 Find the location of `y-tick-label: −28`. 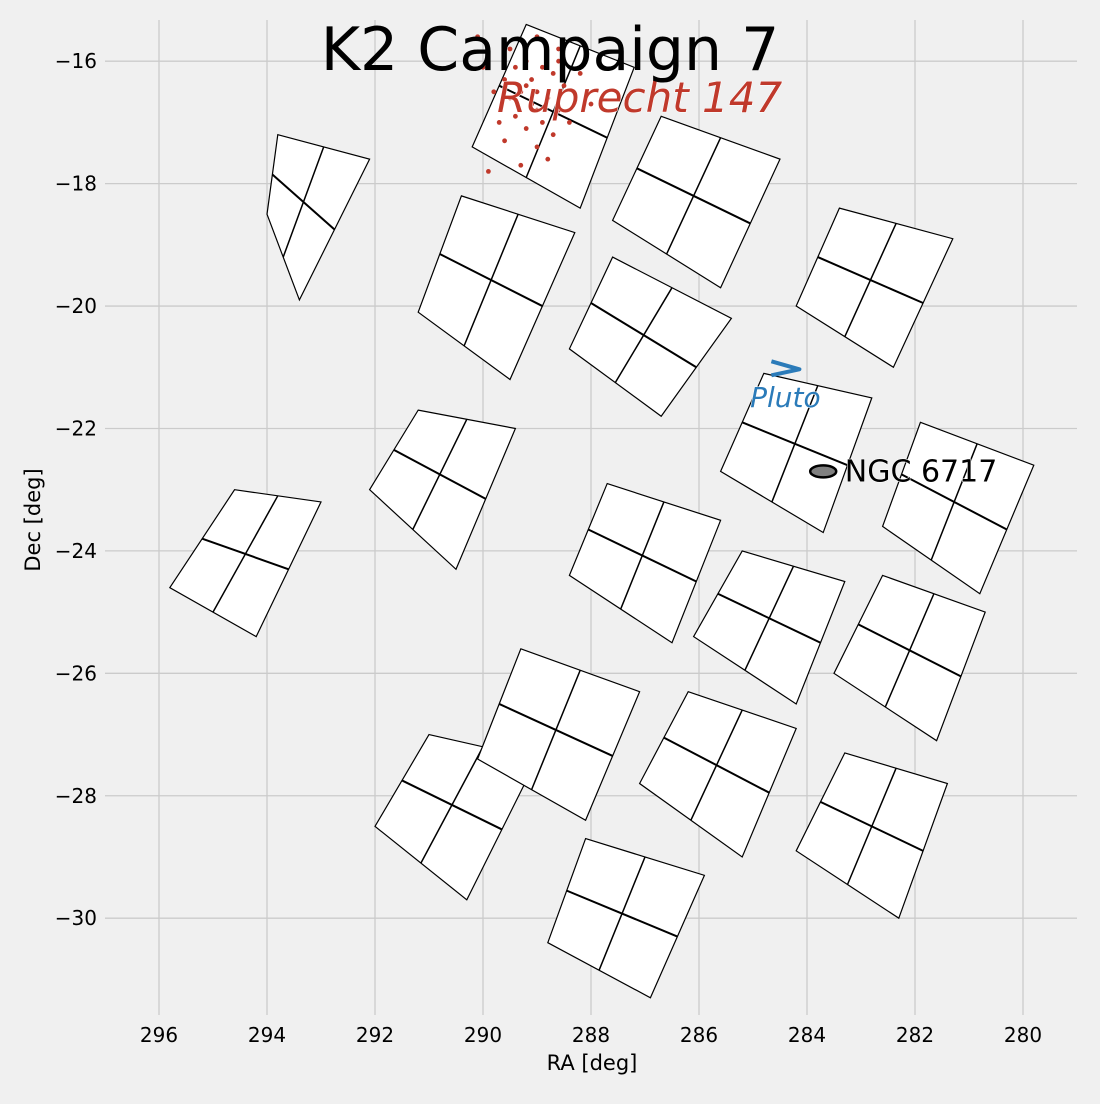

y-tick-label: −28 is located at coordinates (76, 796).